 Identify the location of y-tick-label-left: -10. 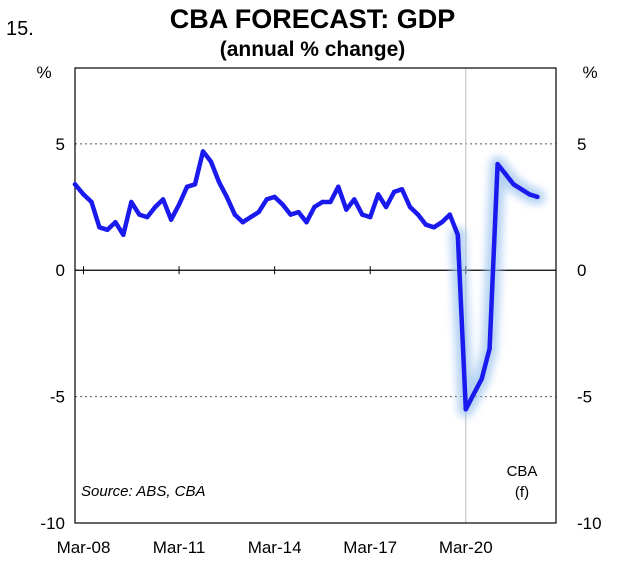
(52, 523).